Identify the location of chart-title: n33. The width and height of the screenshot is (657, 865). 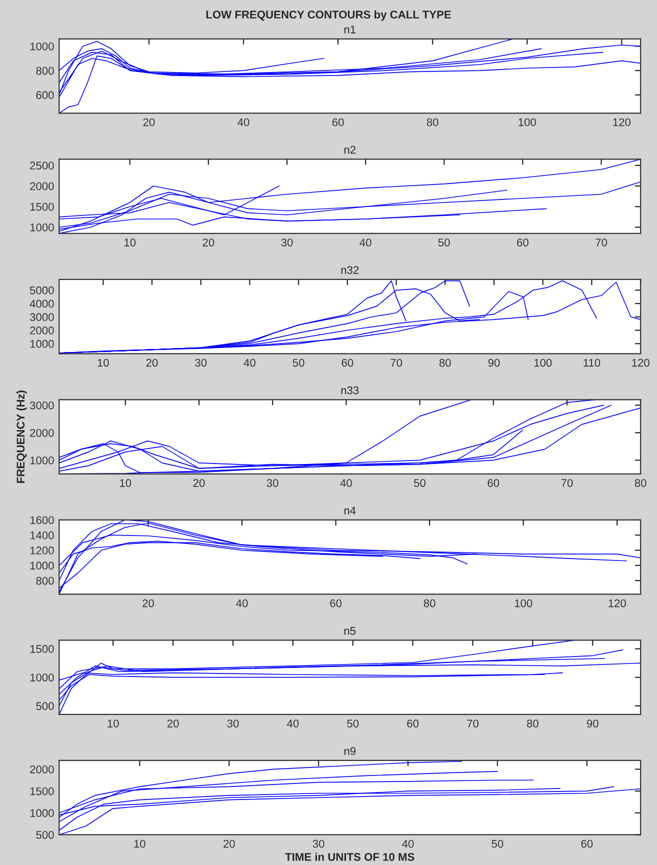
(350, 390).